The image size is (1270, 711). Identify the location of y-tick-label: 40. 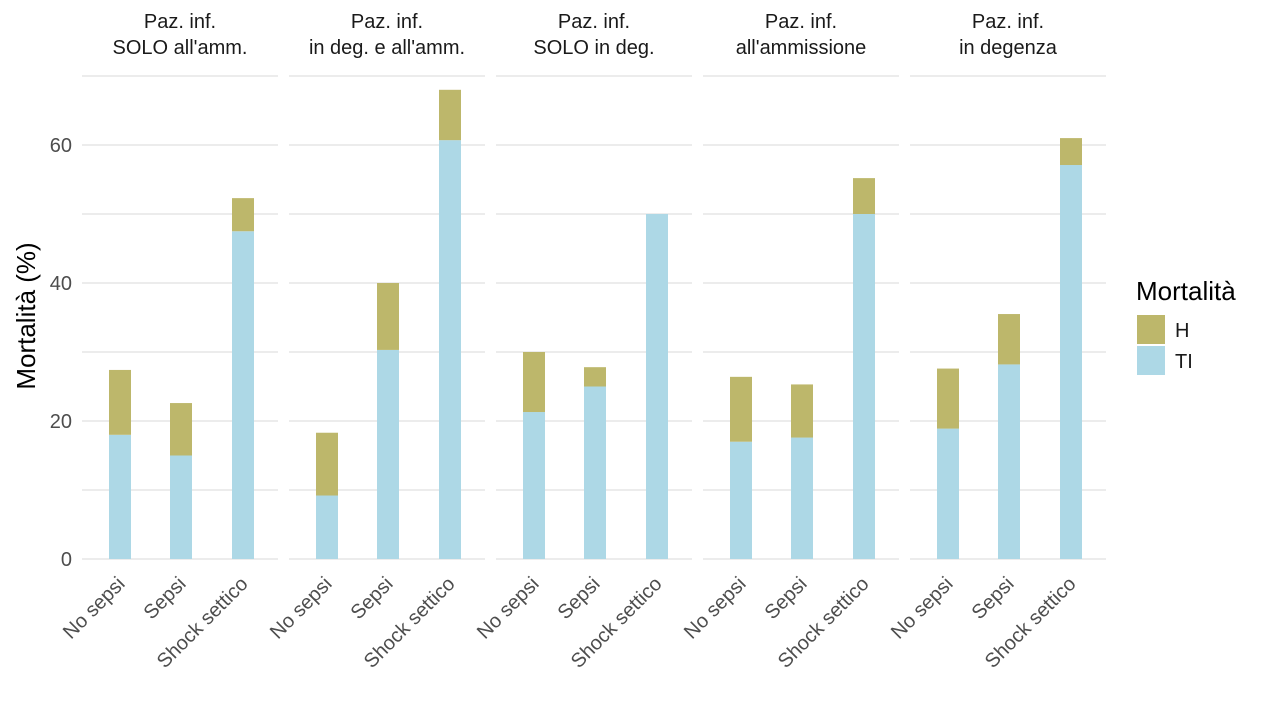
(61, 284).